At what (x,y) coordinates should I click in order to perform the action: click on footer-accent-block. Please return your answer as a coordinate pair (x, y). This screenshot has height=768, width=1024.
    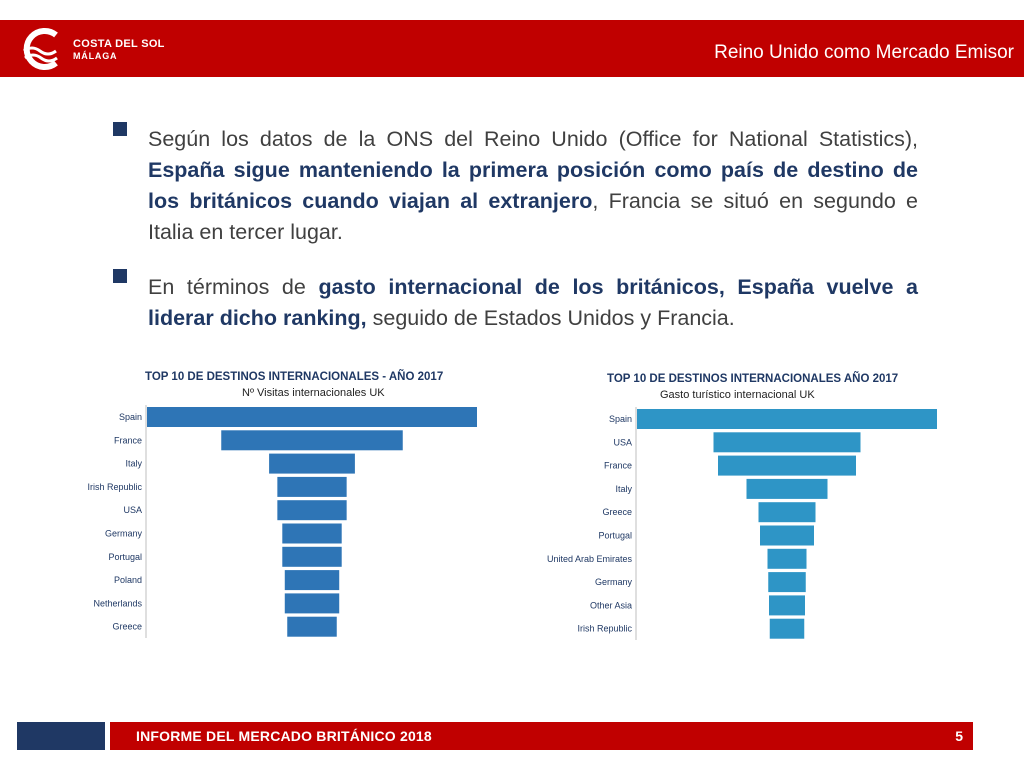
    Looking at the image, I should click on (61, 736).